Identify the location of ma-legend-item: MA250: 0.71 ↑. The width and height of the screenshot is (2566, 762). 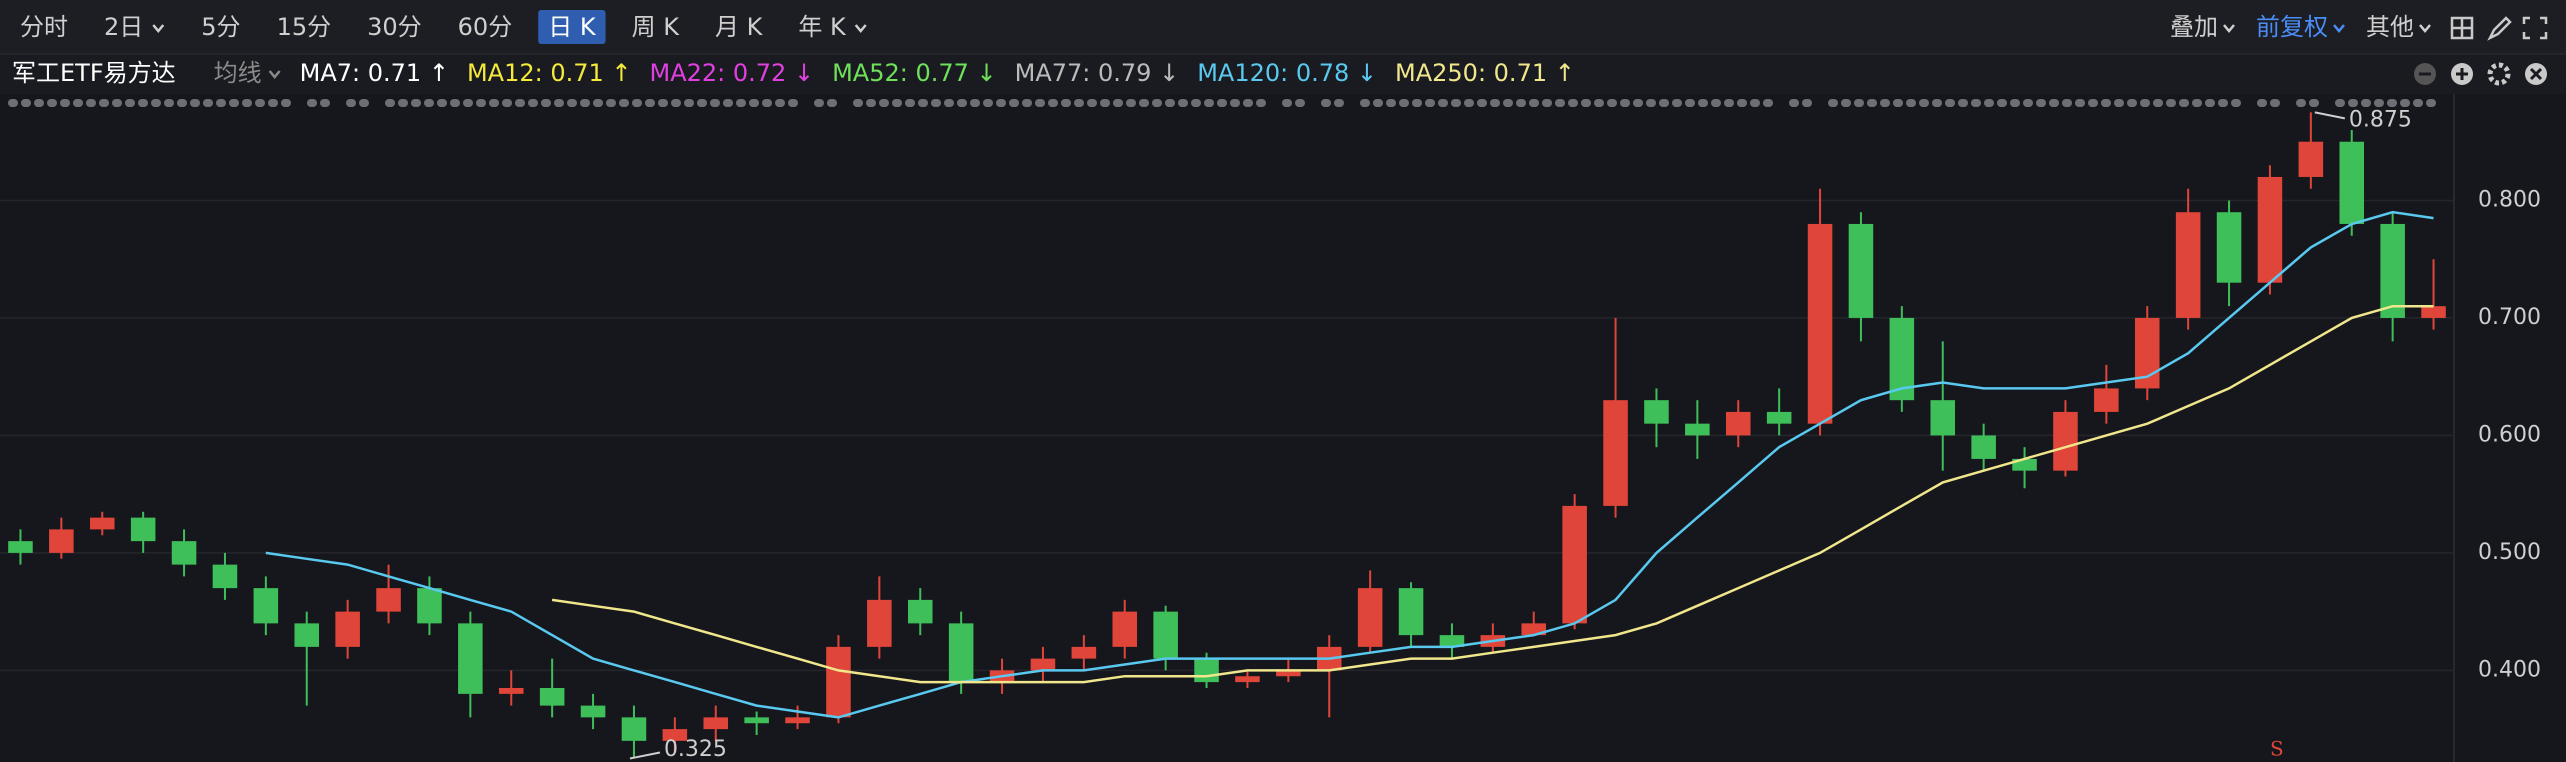
(1485, 73).